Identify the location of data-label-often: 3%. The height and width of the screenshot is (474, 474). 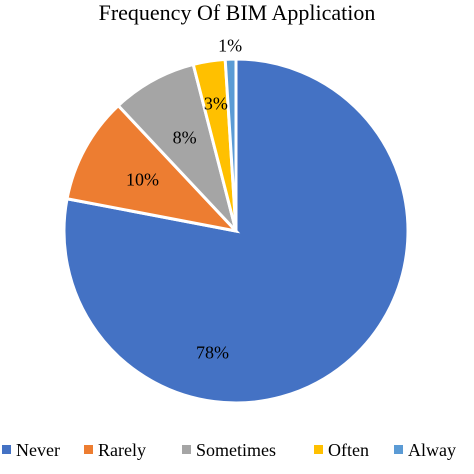
(216, 104).